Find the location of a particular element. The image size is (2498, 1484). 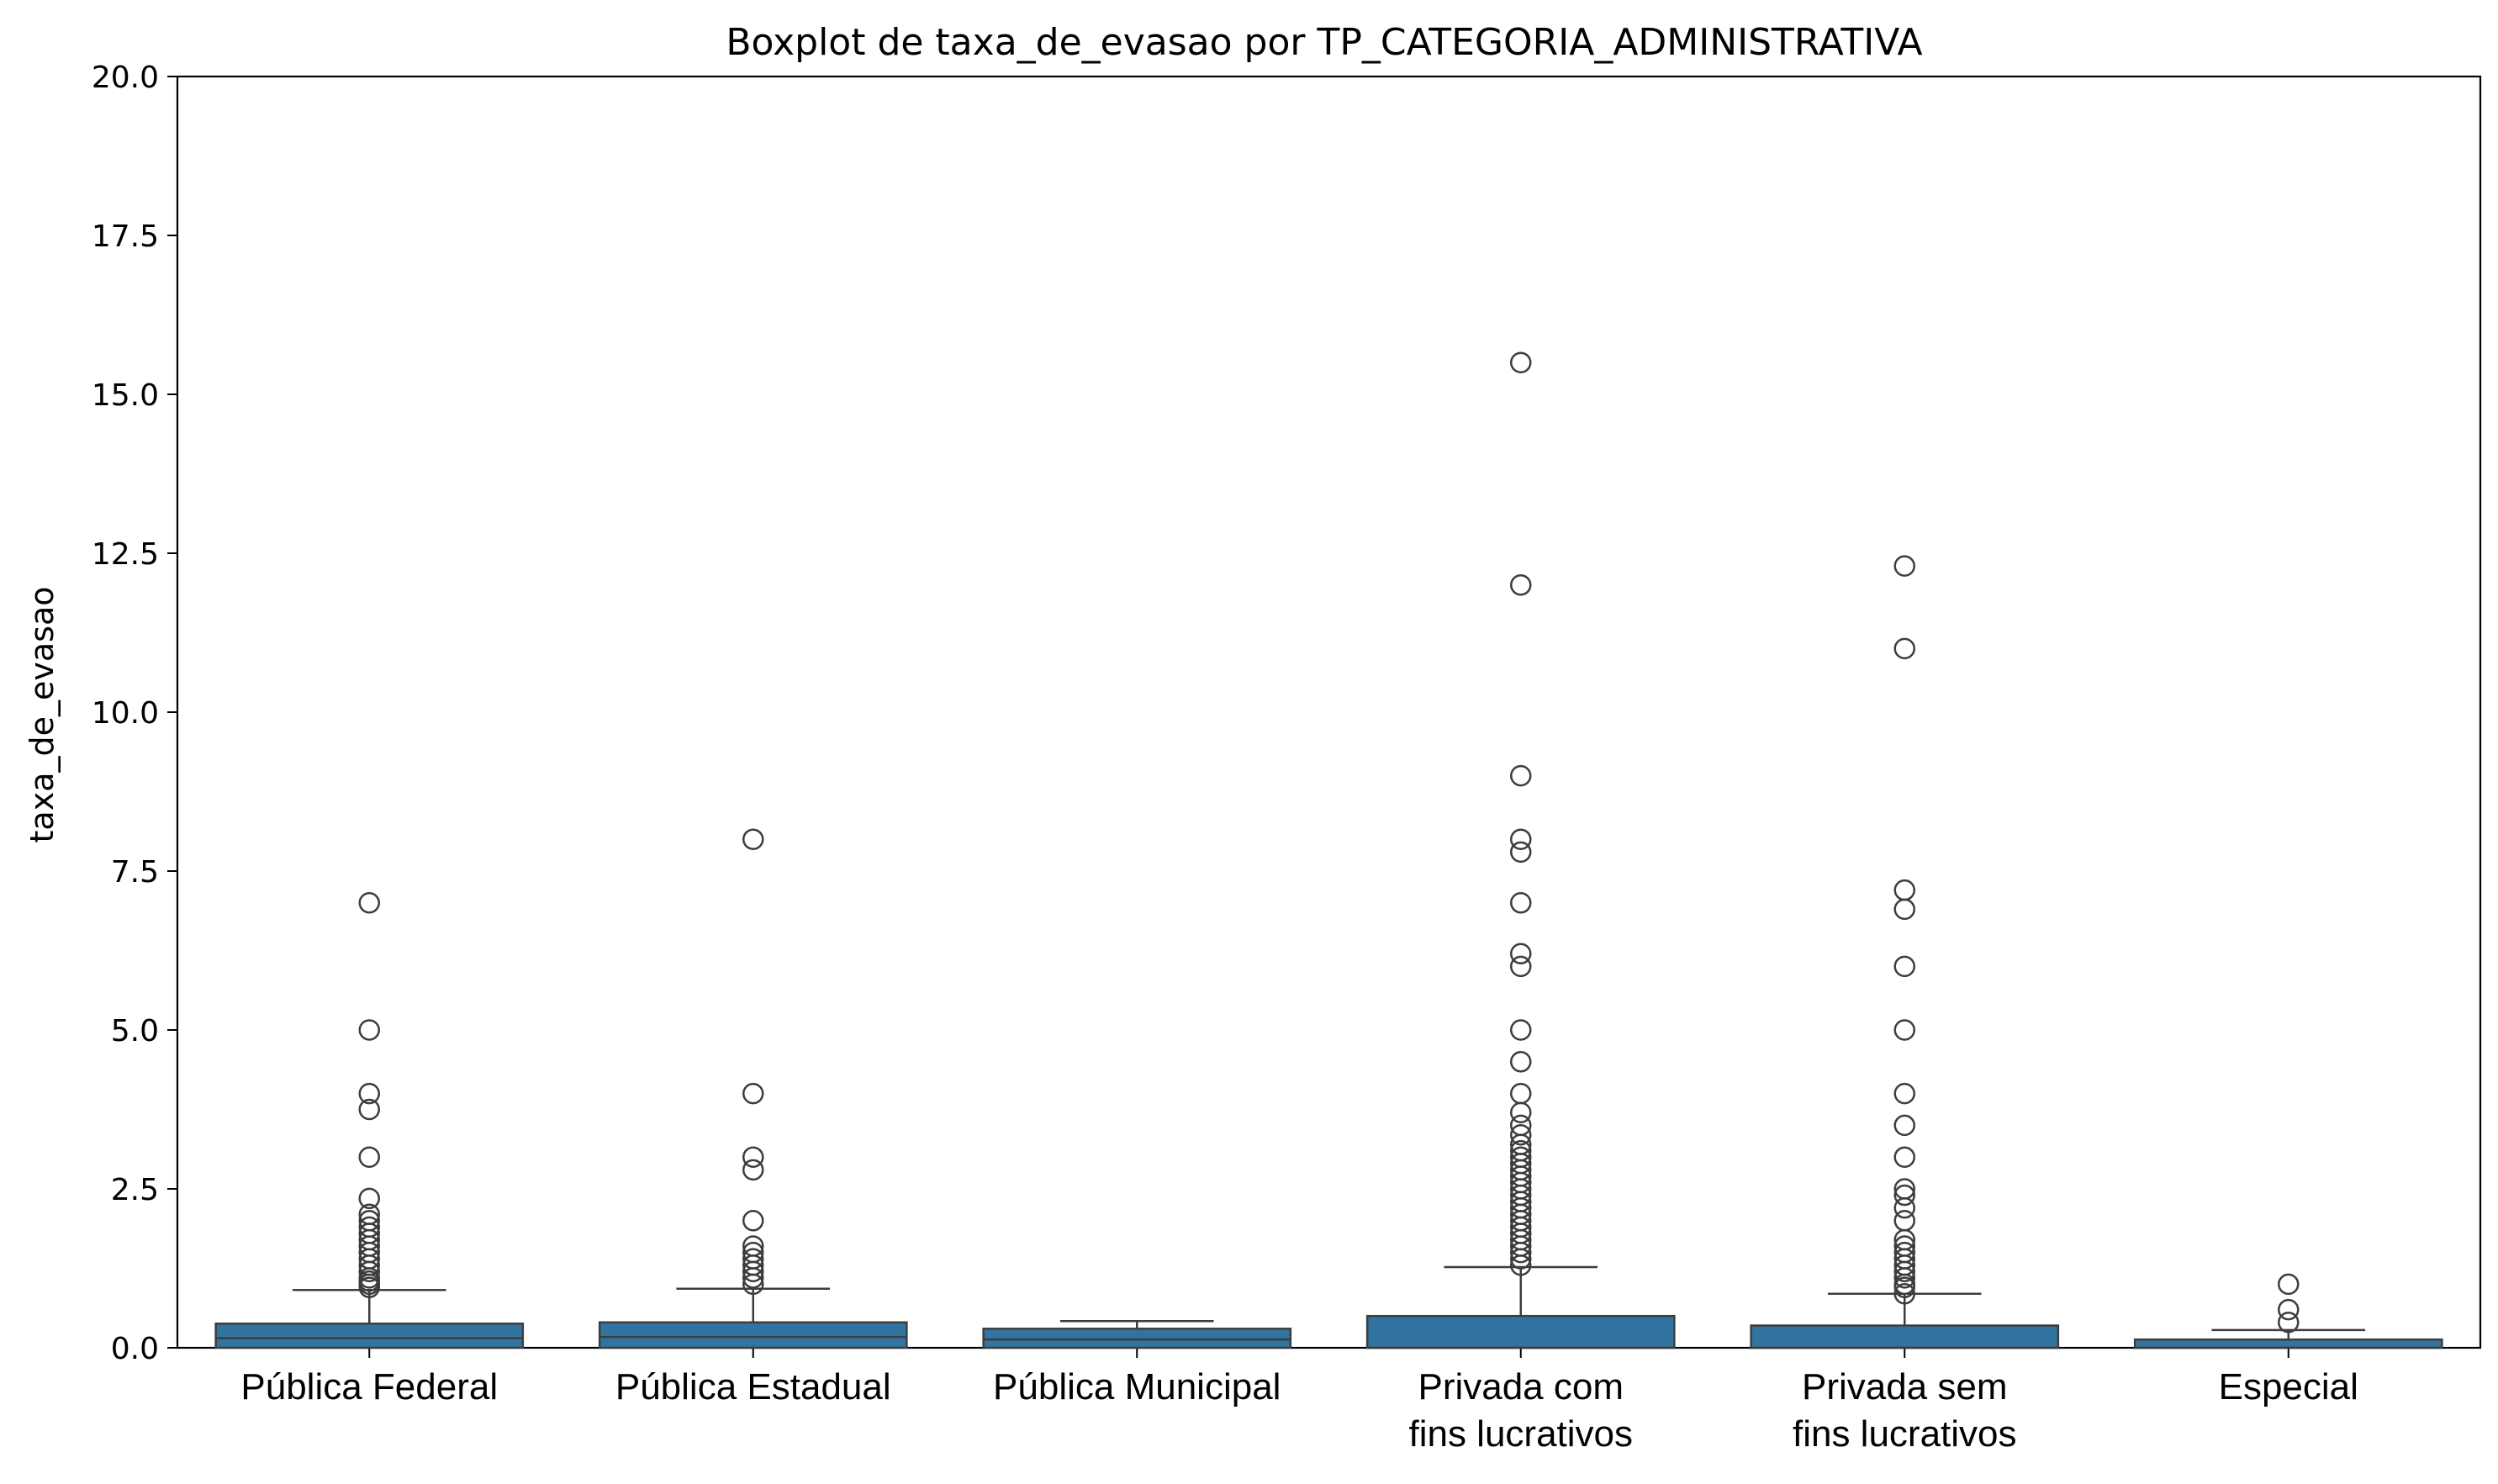

y-tick-label: 20.0 is located at coordinates (125, 78).